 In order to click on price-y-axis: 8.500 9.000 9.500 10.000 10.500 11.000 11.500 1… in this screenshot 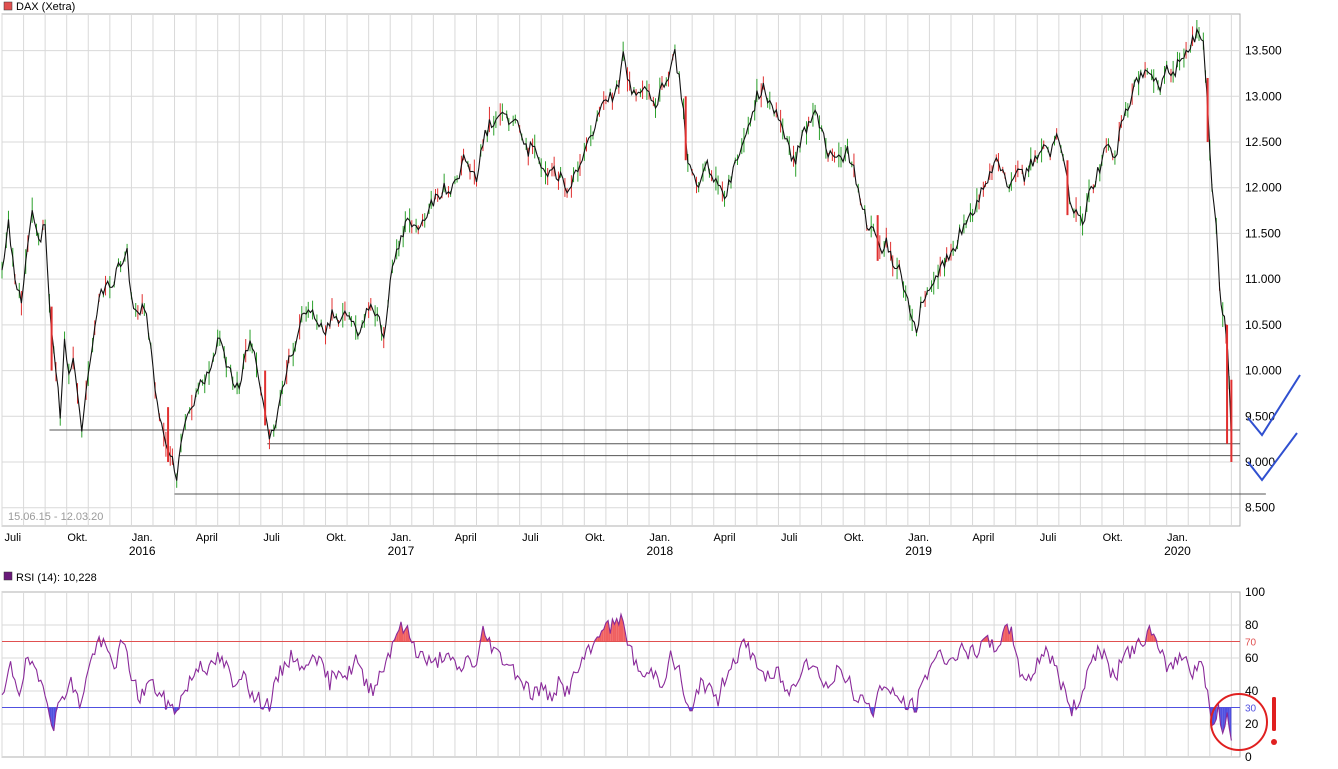, I will do `click(1263, 279)`.